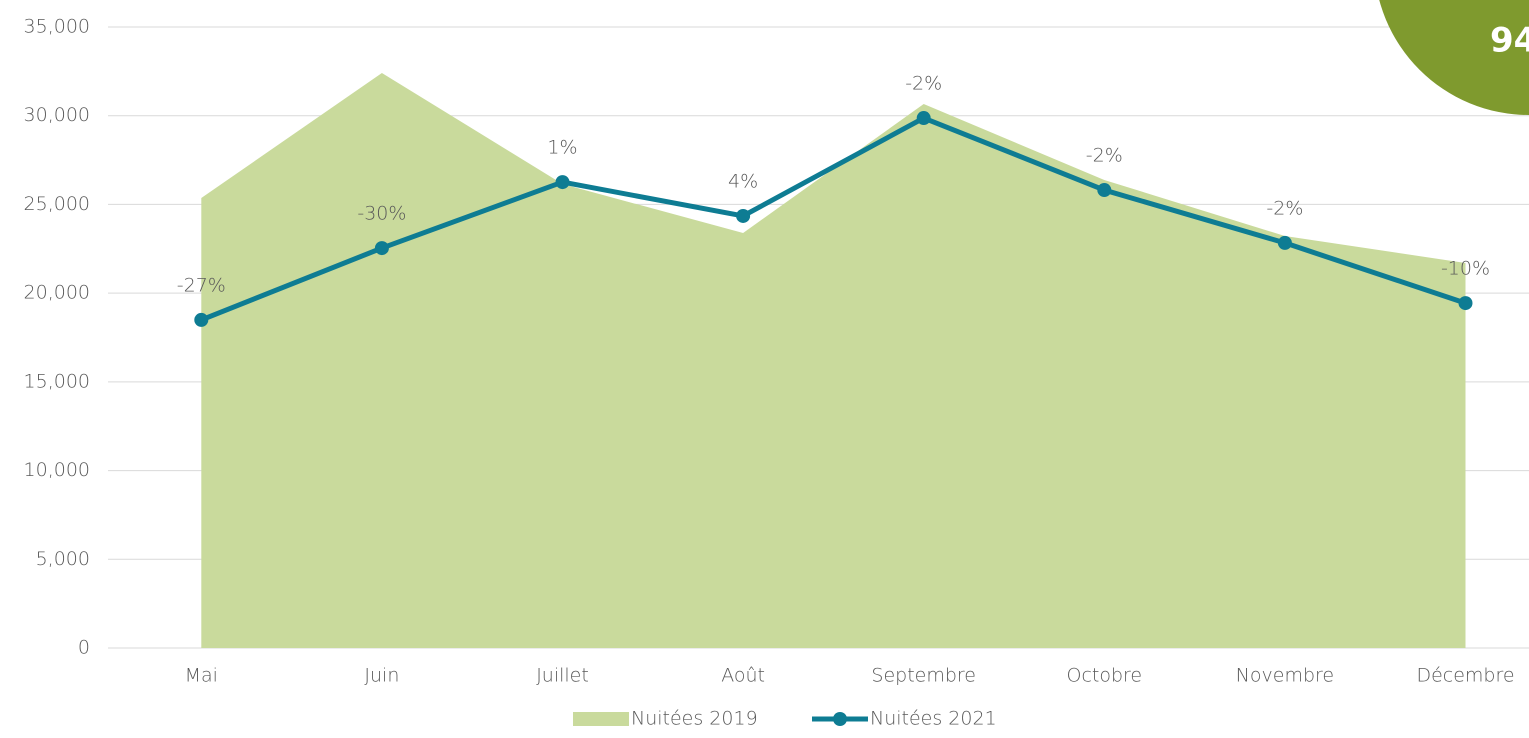 The height and width of the screenshot is (738, 1529). I want to click on x-tick-label: Août, so click(743, 676).